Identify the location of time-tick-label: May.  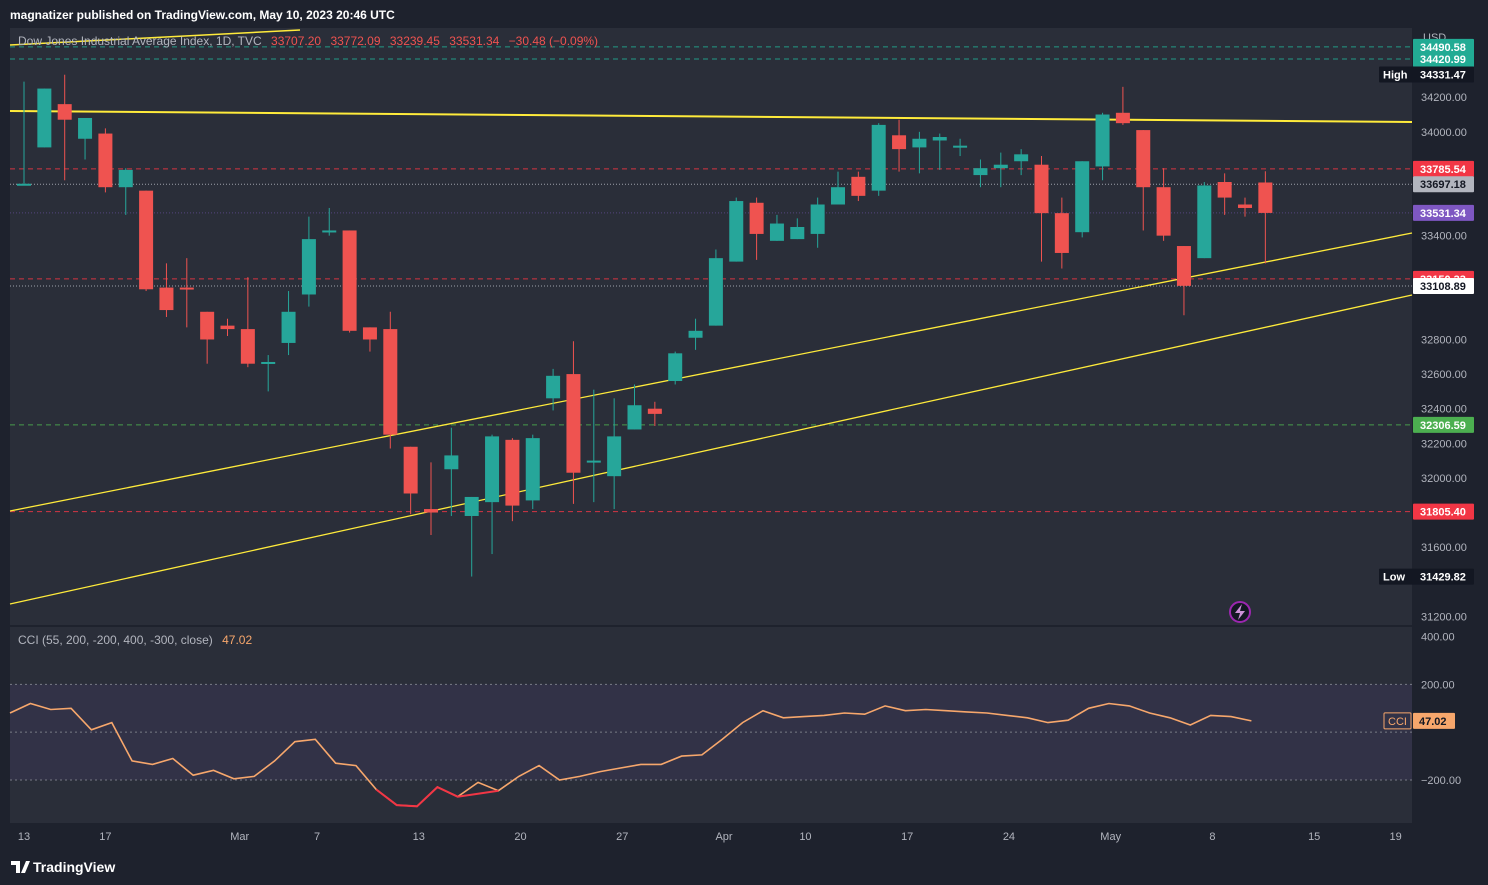
(1110, 837).